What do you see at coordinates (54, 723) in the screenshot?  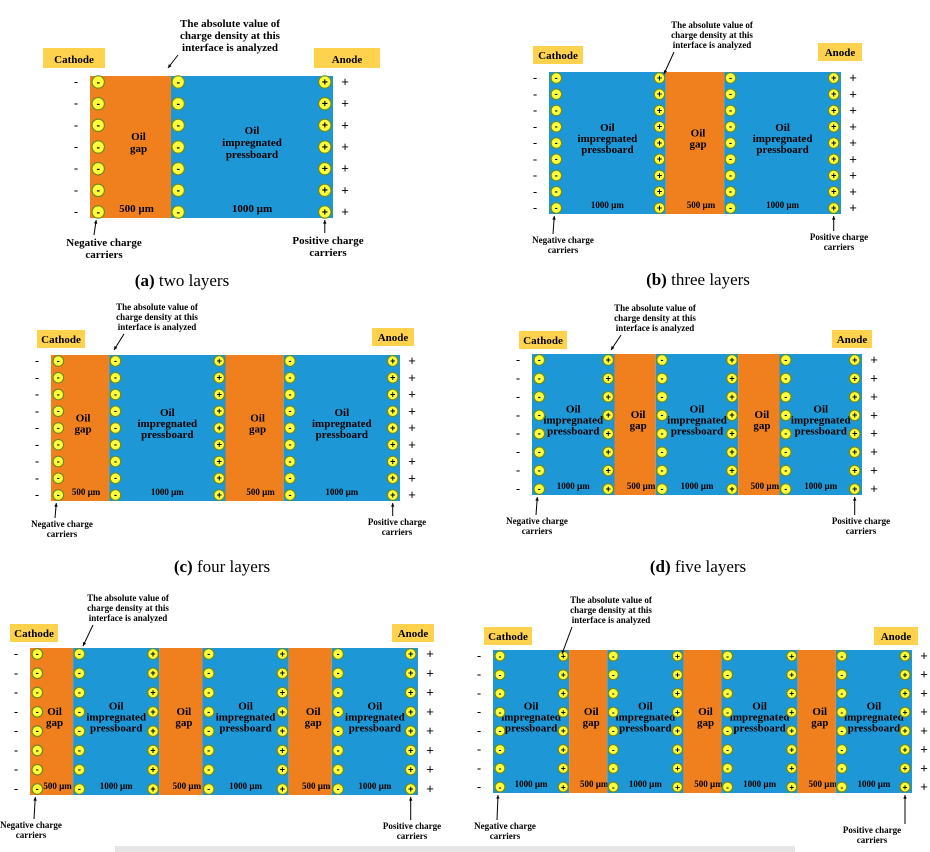 I see `oil-gap-label: gap` at bounding box center [54, 723].